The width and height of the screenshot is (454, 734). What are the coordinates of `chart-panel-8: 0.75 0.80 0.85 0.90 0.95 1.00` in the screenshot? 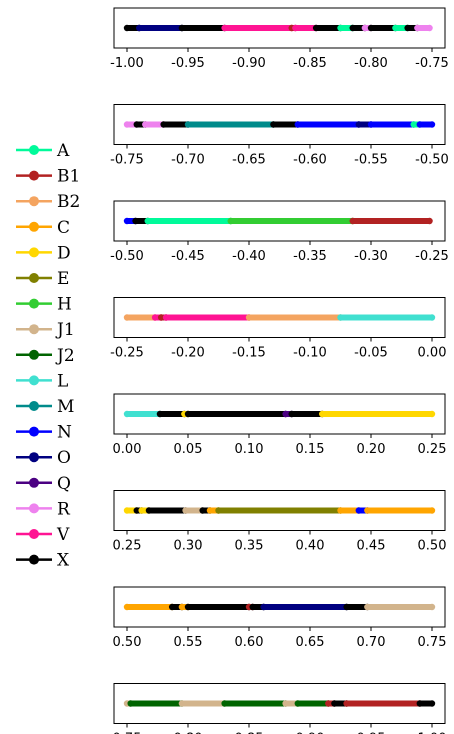 It's located at (280, 708).